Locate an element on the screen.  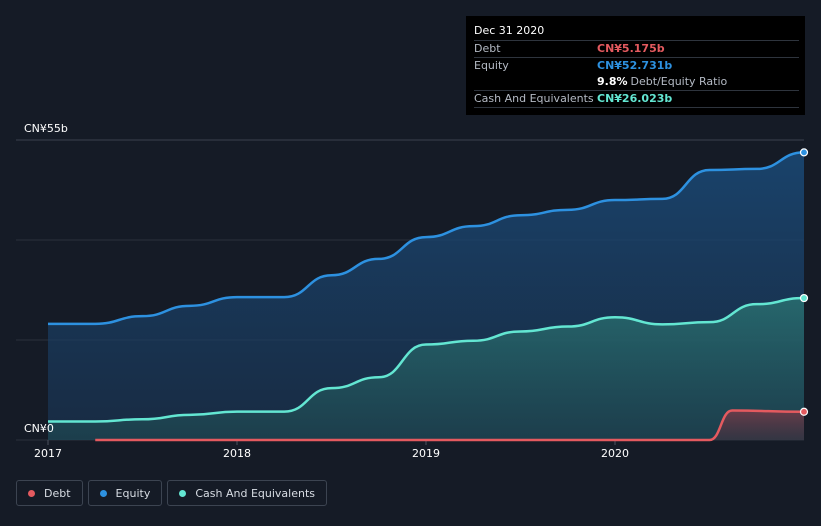
tooltip-debt-row: Debt CN¥5.175b is located at coordinates (636, 48).